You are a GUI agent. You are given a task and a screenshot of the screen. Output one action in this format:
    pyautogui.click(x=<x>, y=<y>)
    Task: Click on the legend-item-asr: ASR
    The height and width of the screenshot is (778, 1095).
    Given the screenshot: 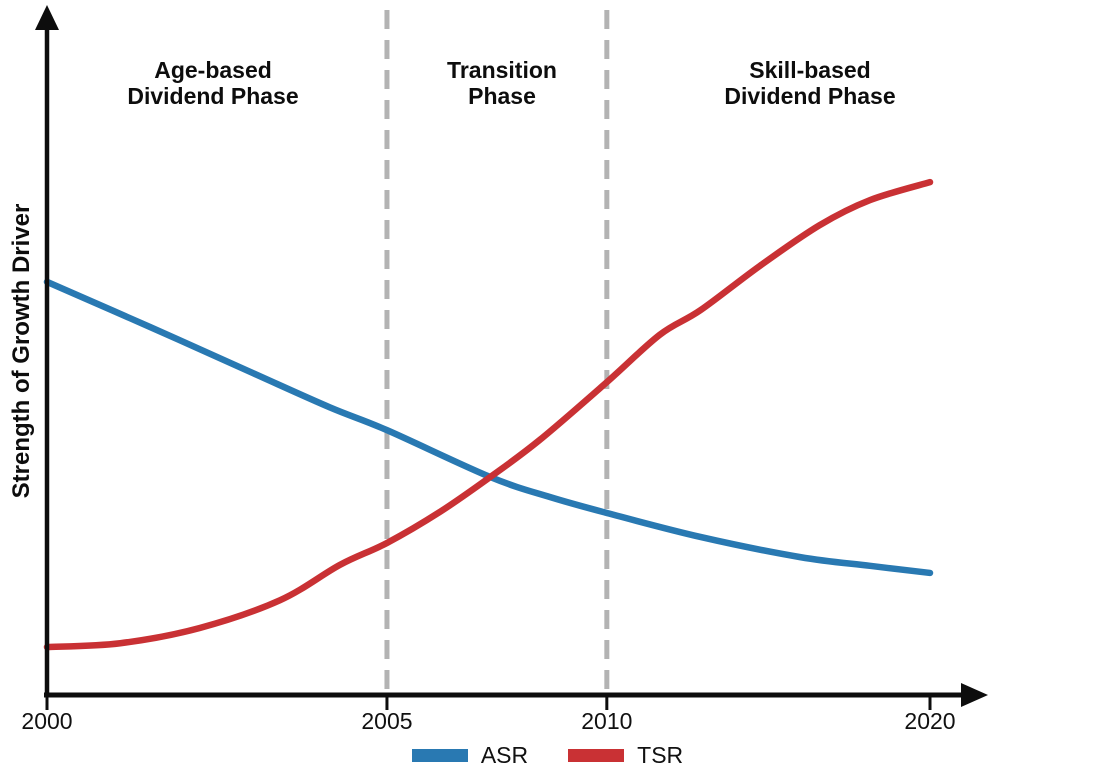 What is the action you would take?
    pyautogui.click(x=470, y=755)
    